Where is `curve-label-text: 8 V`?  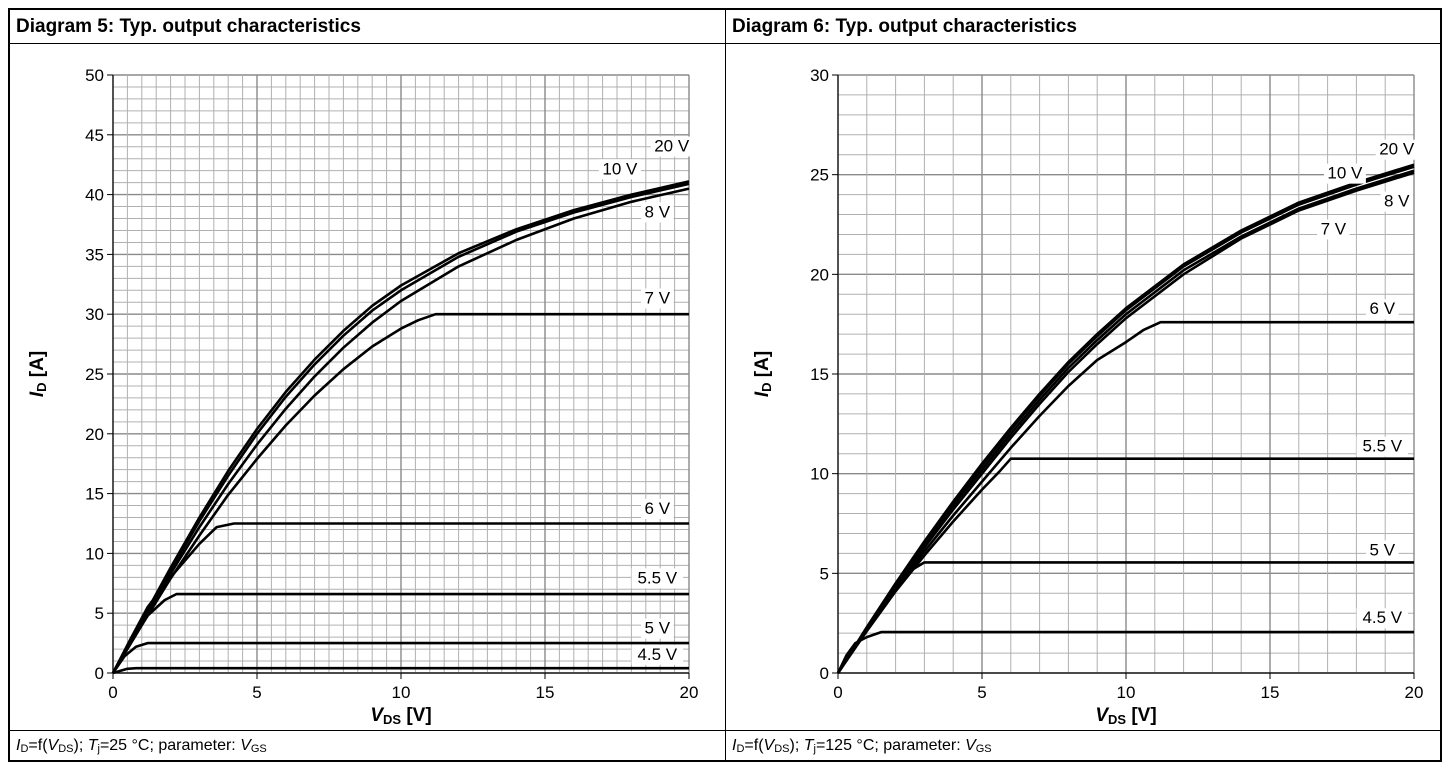 curve-label-text: 8 V is located at coordinates (658, 211).